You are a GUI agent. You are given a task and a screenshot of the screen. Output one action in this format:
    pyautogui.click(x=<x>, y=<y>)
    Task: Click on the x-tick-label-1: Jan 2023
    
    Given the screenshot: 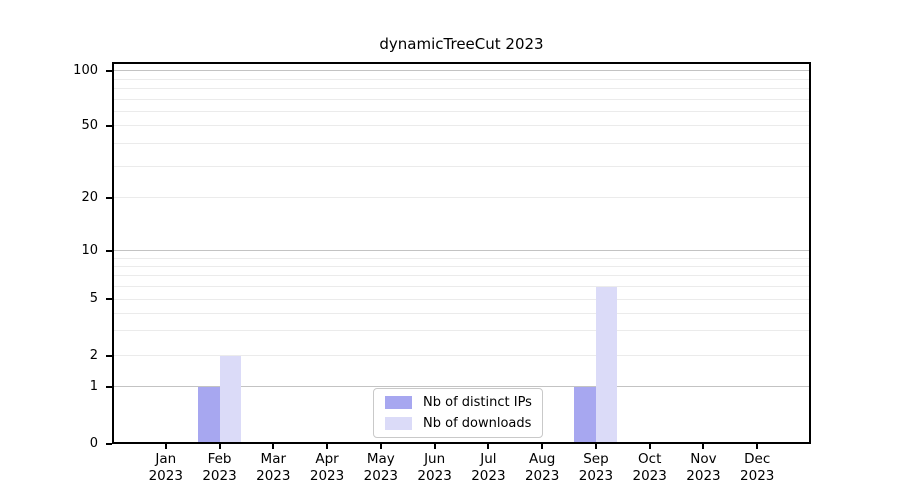 What is the action you would take?
    pyautogui.click(x=165, y=467)
    